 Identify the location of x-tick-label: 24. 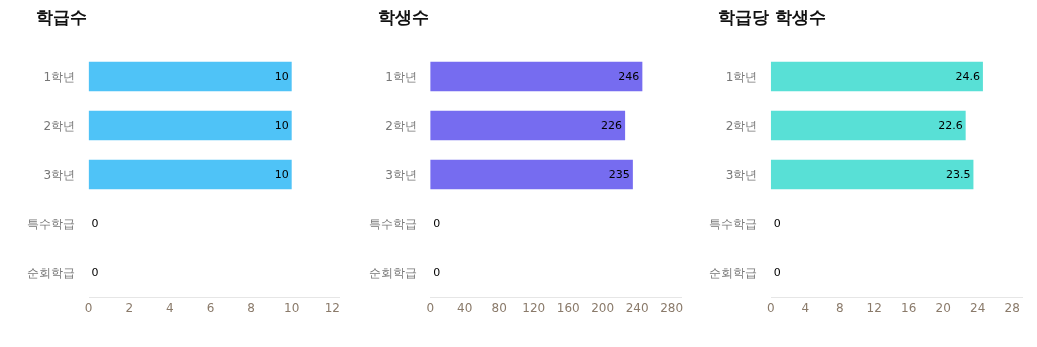
(978, 308).